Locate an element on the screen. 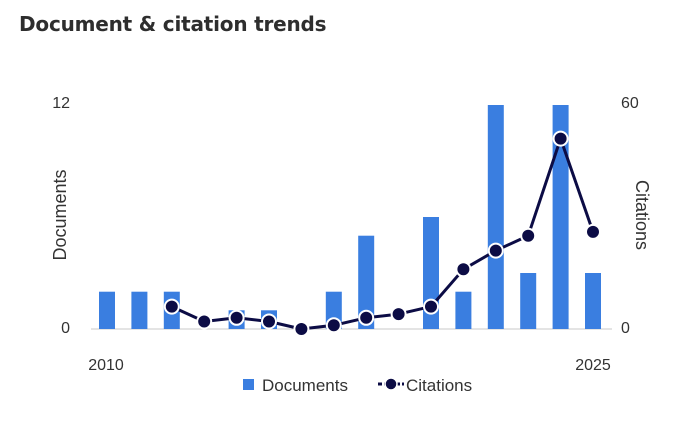 Image resolution: width=697 pixels, height=426 pixels. citations-point-2021 is located at coordinates (463, 269).